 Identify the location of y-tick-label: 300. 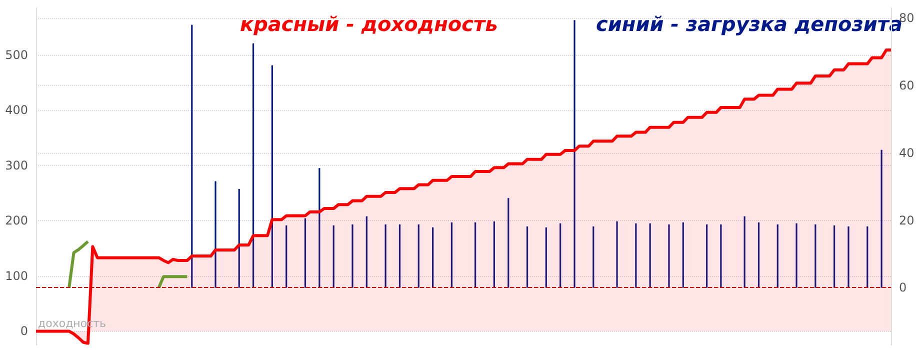
(16, 165).